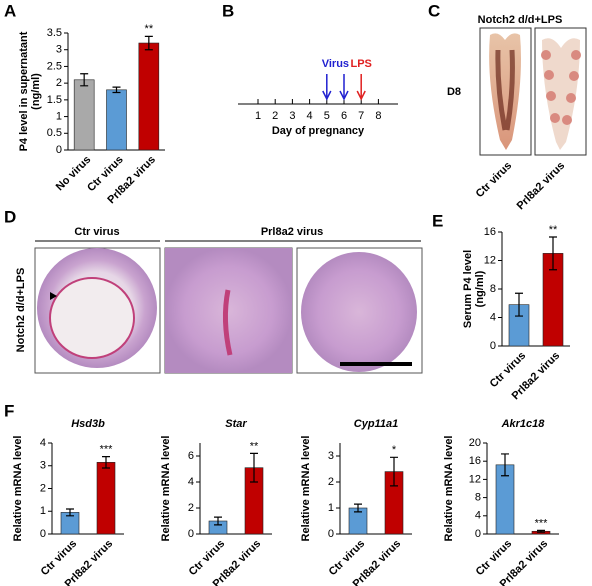 This screenshot has width=592, height=586. Describe the element at coordinates (494, 180) in the screenshot. I see `photo-label: Ctr virus` at that location.